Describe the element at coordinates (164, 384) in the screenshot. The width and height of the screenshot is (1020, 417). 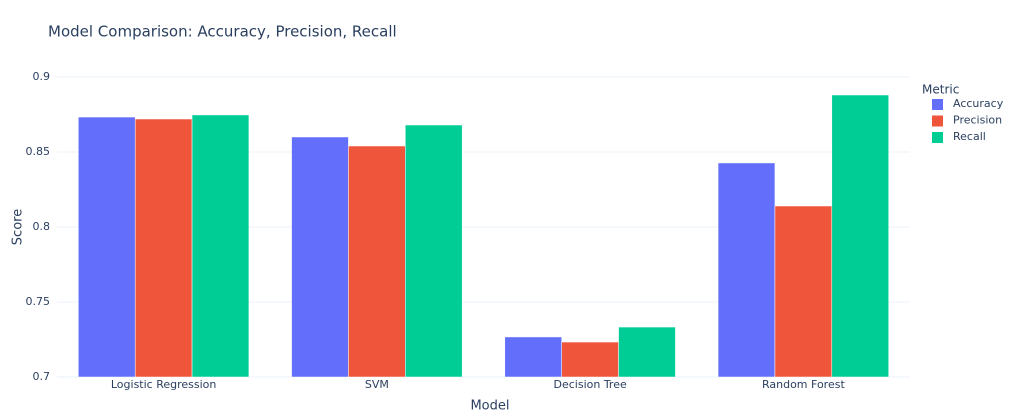
I see `x-tick-label: Logistic Regression` at that location.